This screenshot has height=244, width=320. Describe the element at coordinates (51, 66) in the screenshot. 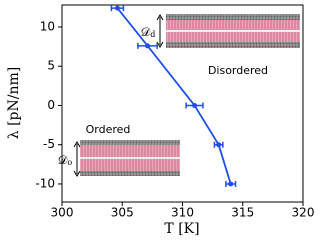

I see `y-tick-label: 5` at that location.